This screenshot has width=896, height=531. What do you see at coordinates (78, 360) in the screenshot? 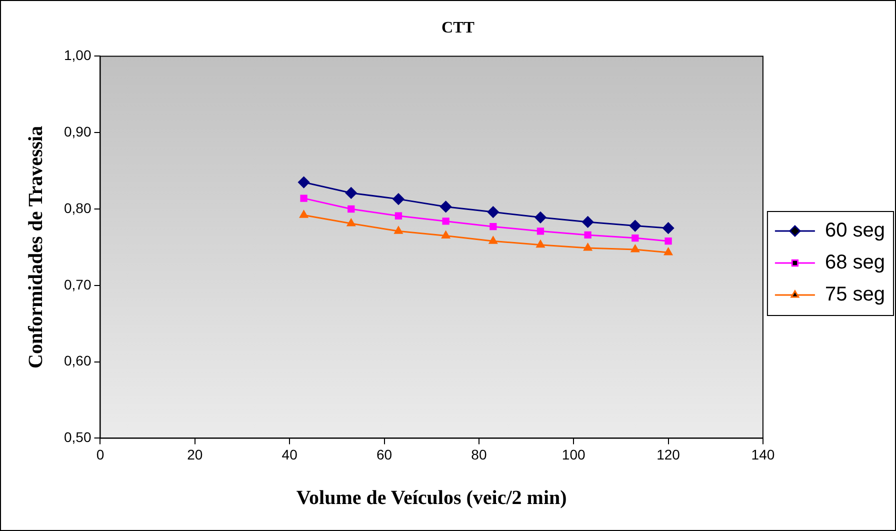
I see `y-tick-label: 0,60` at bounding box center [78, 360].